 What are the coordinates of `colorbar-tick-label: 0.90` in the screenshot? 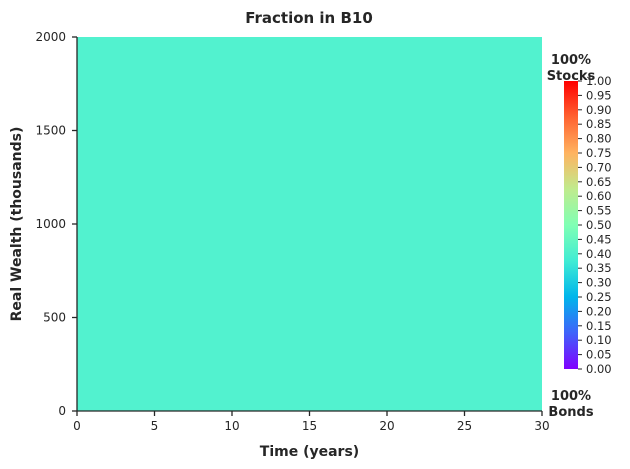 It's located at (599, 110).